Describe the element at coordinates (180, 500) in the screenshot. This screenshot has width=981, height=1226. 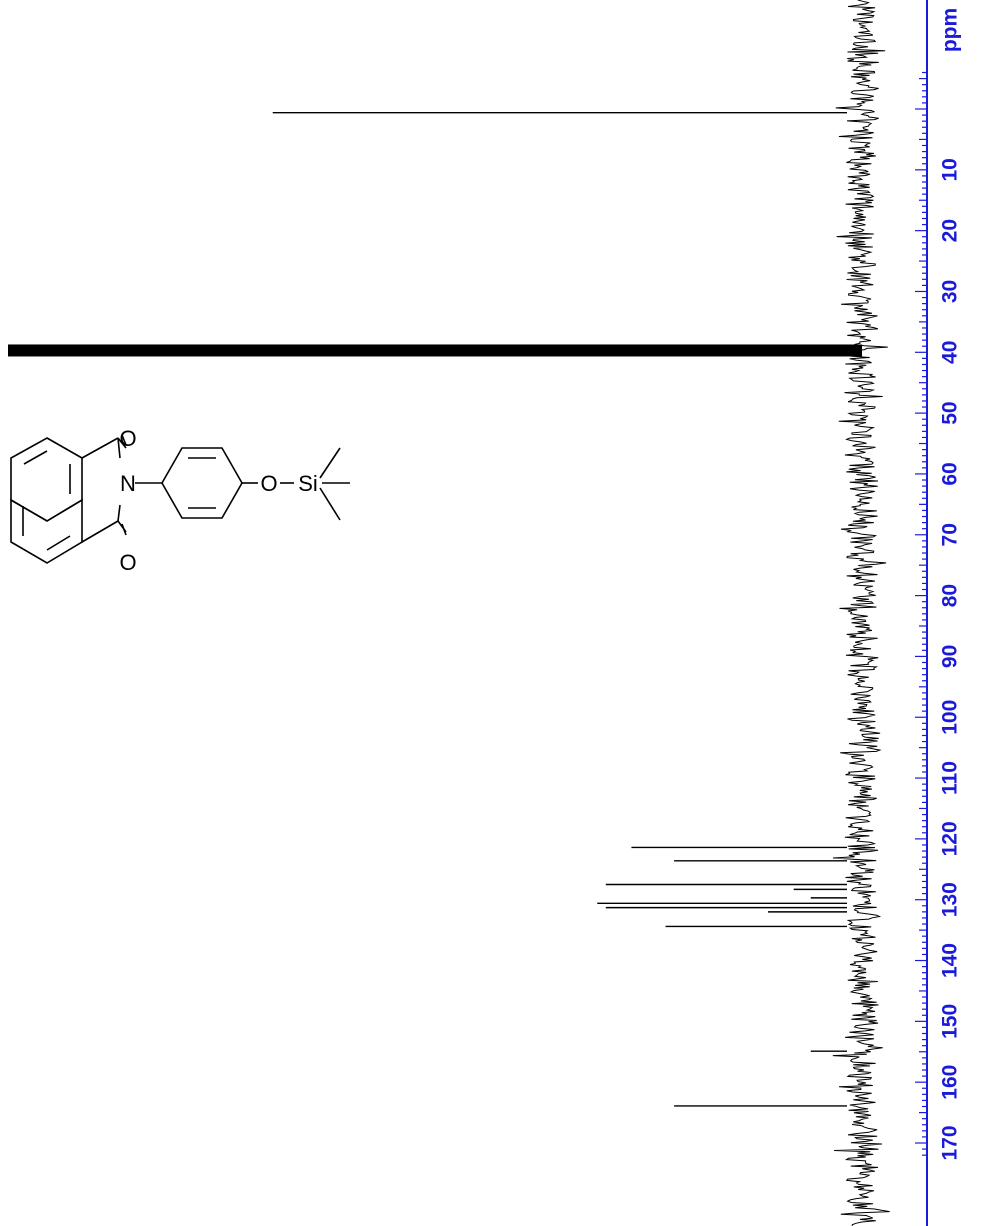
I see `chemical-structure: O O N O Si` at that location.